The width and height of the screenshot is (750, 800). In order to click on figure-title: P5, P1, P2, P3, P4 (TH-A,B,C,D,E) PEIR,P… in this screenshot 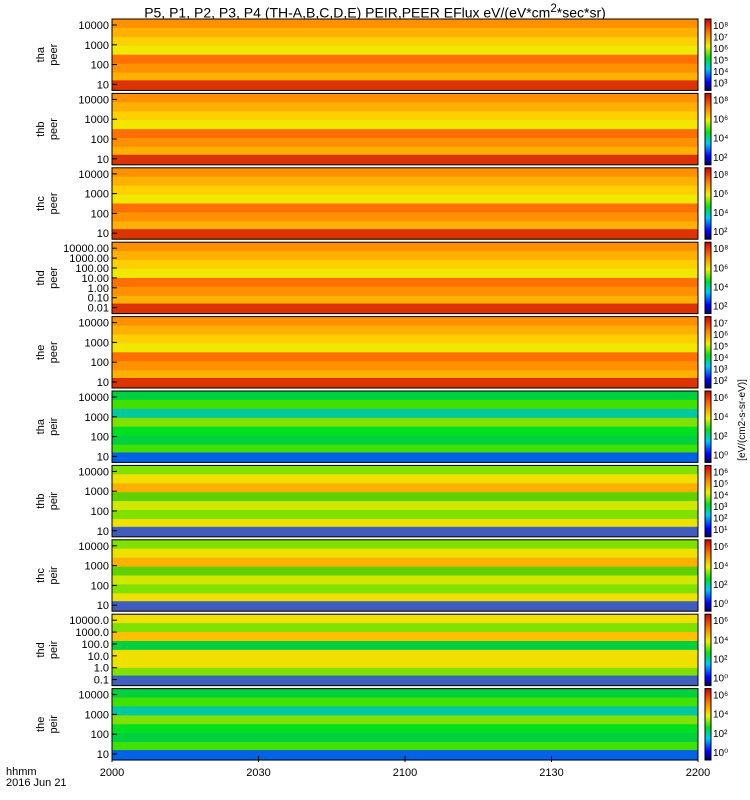, I will do `click(375, 11)`.